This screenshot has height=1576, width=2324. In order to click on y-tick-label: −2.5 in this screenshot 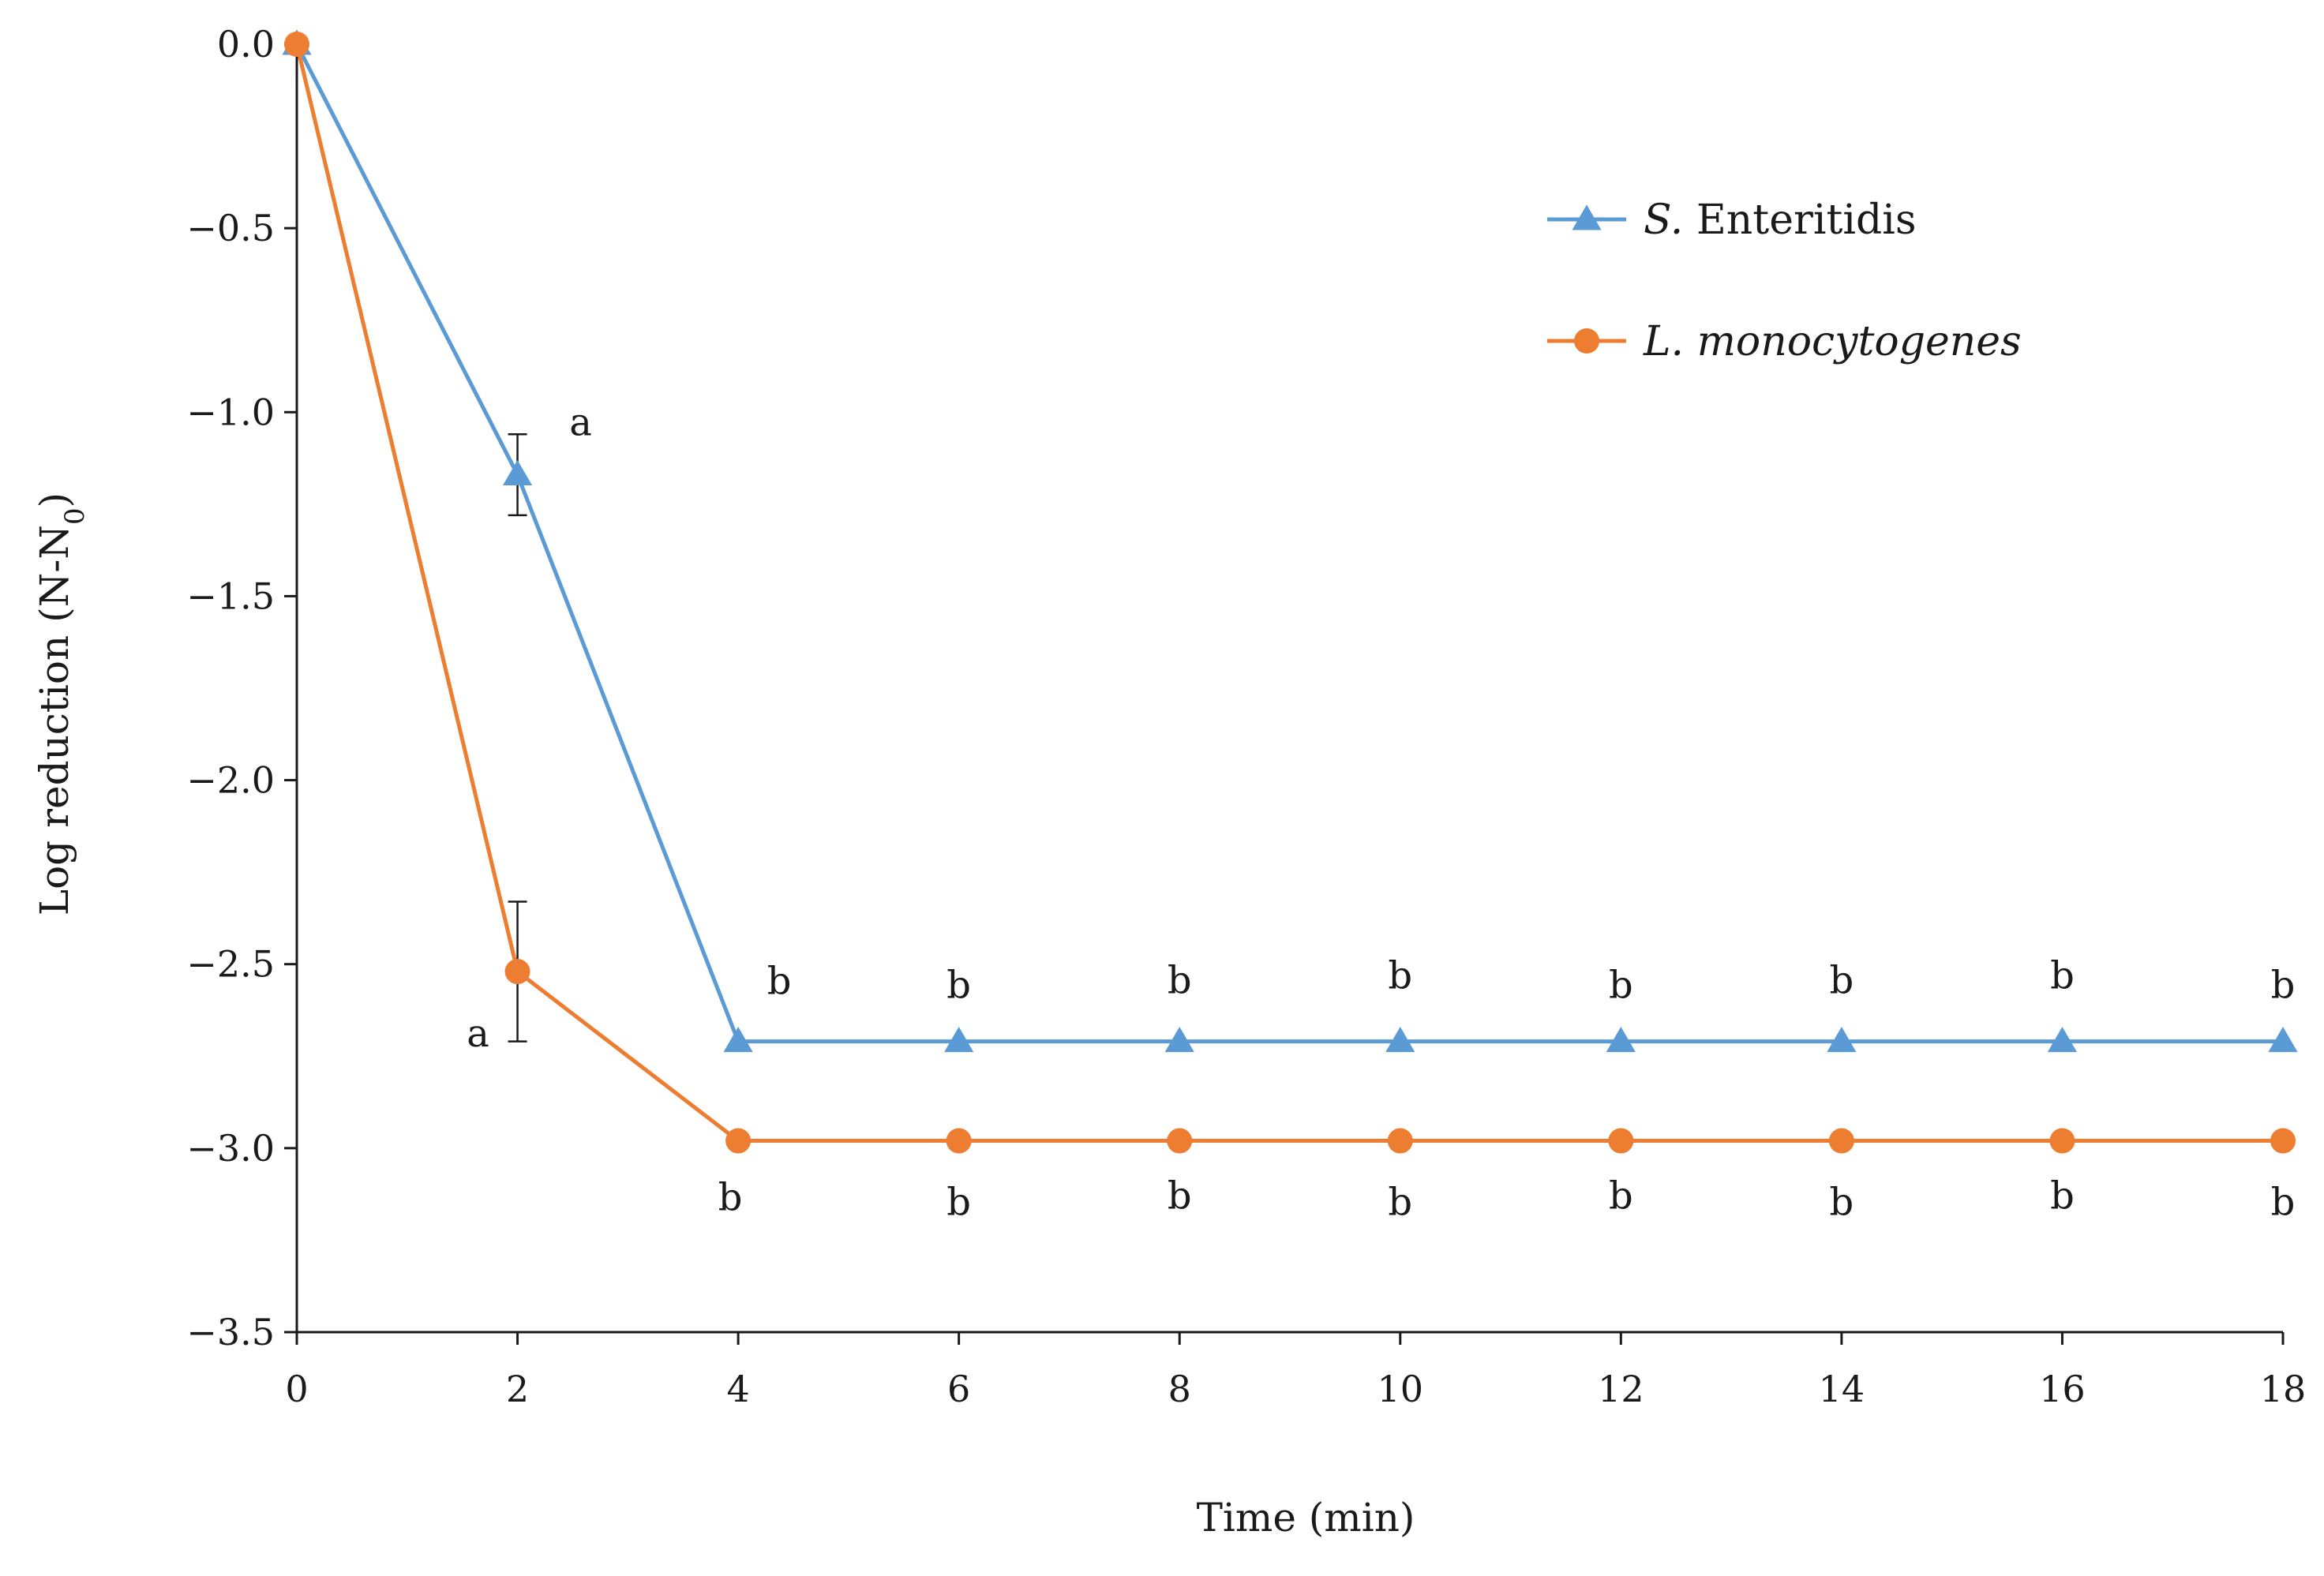, I will do `click(230, 964)`.